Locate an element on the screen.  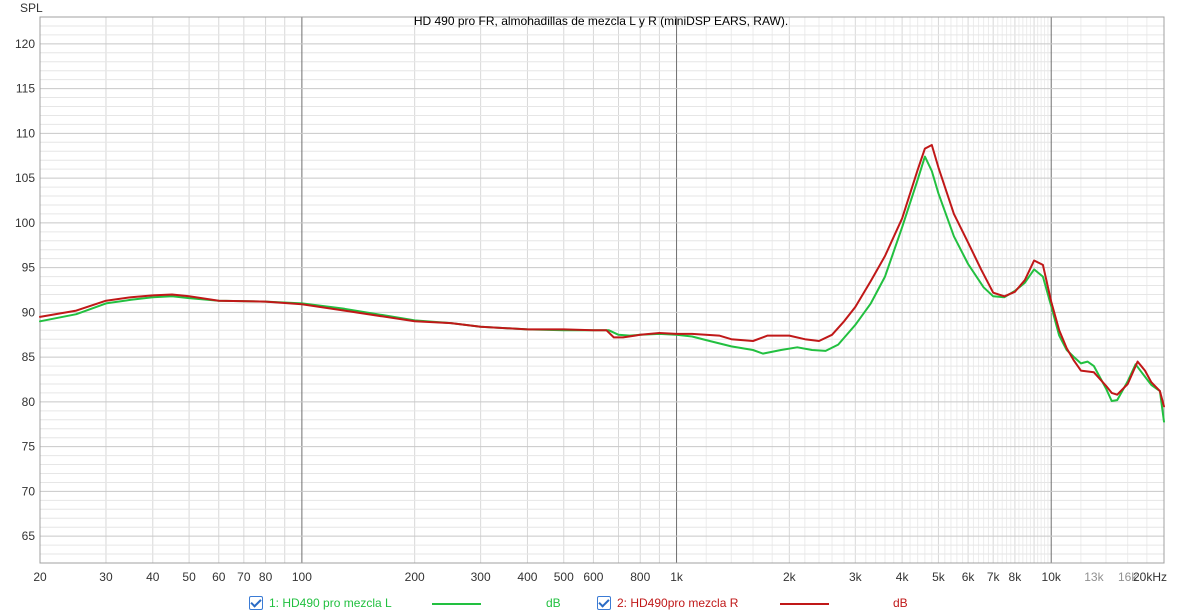
x-tick-label: 50 is located at coordinates (189, 577).